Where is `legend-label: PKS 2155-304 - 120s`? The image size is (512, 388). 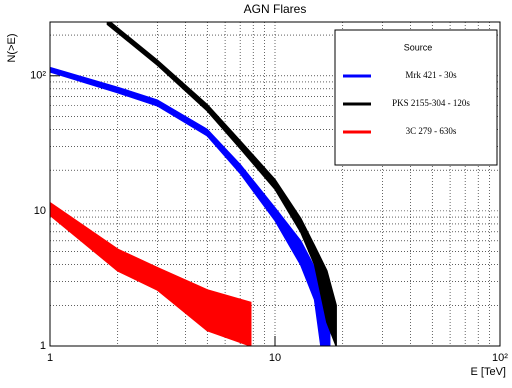 legend-label: PKS 2155-304 - 120s is located at coordinates (431, 103).